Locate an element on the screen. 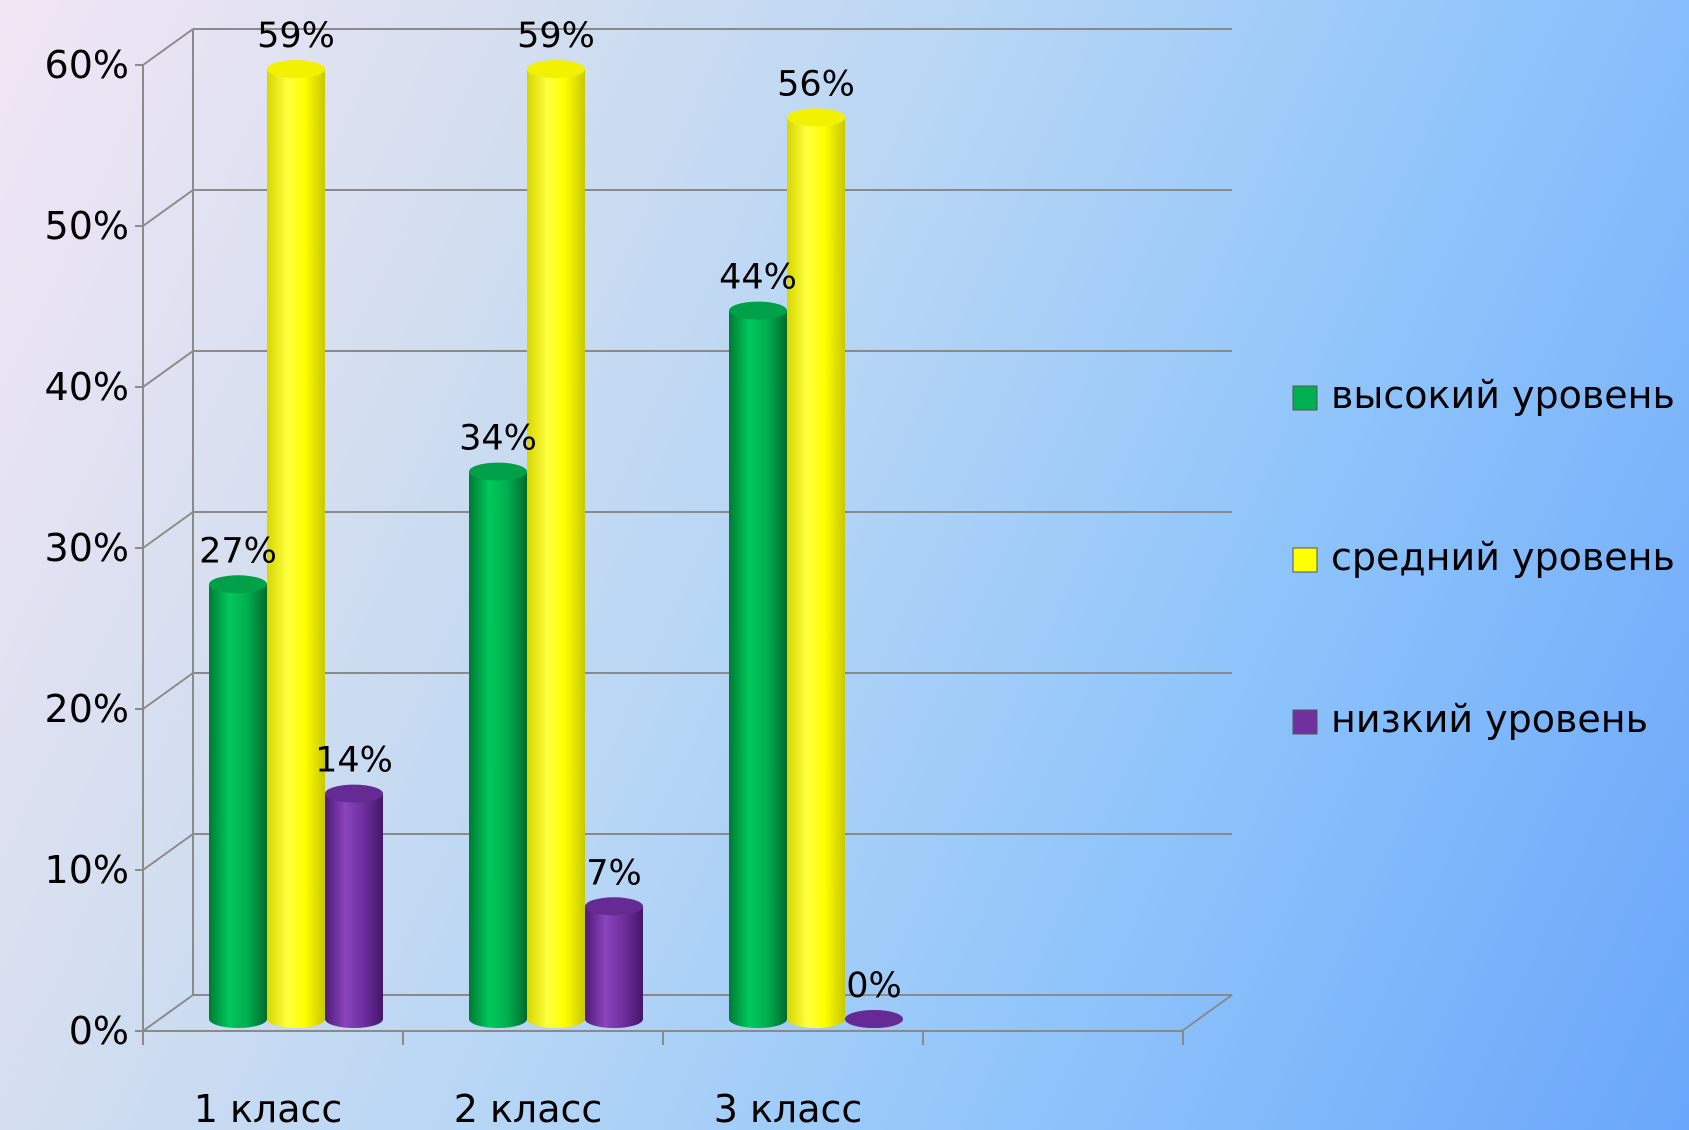 This screenshot has height=1130, width=1689. floor-right-edge is located at coordinates (1207, 1013).